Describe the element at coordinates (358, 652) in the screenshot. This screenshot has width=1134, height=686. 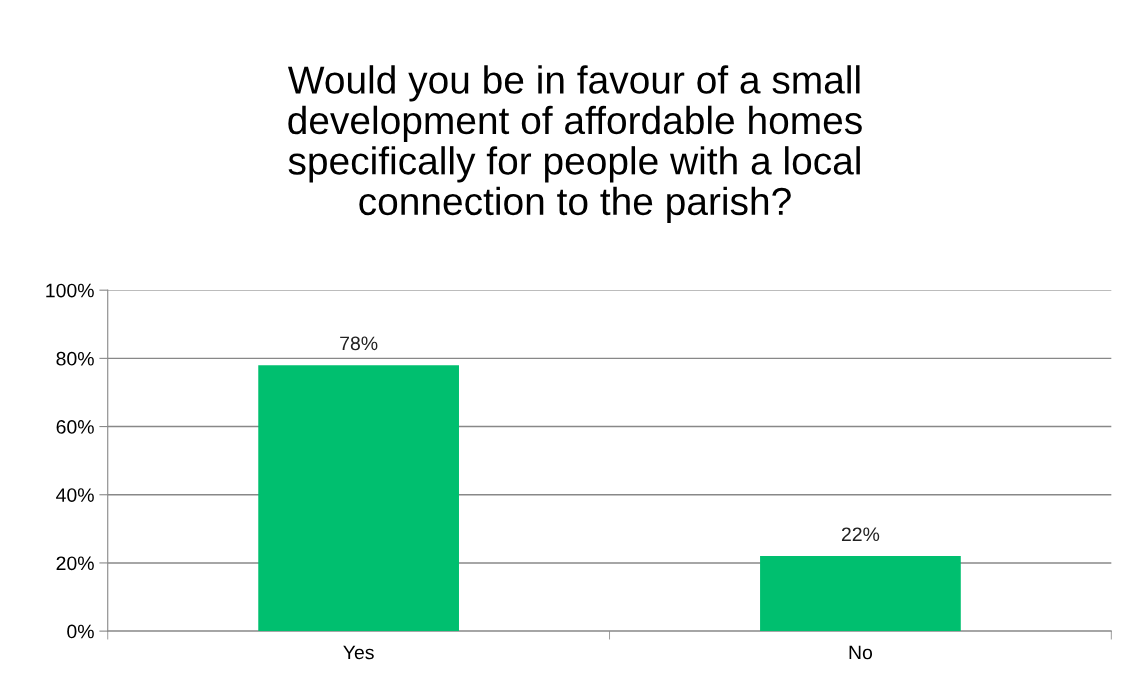
I see `x-tick-label: Yes` at that location.